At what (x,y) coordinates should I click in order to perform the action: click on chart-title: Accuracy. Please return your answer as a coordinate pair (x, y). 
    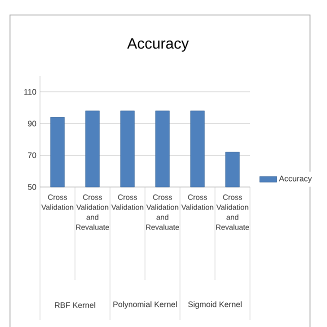
    Looking at the image, I should click on (158, 45).